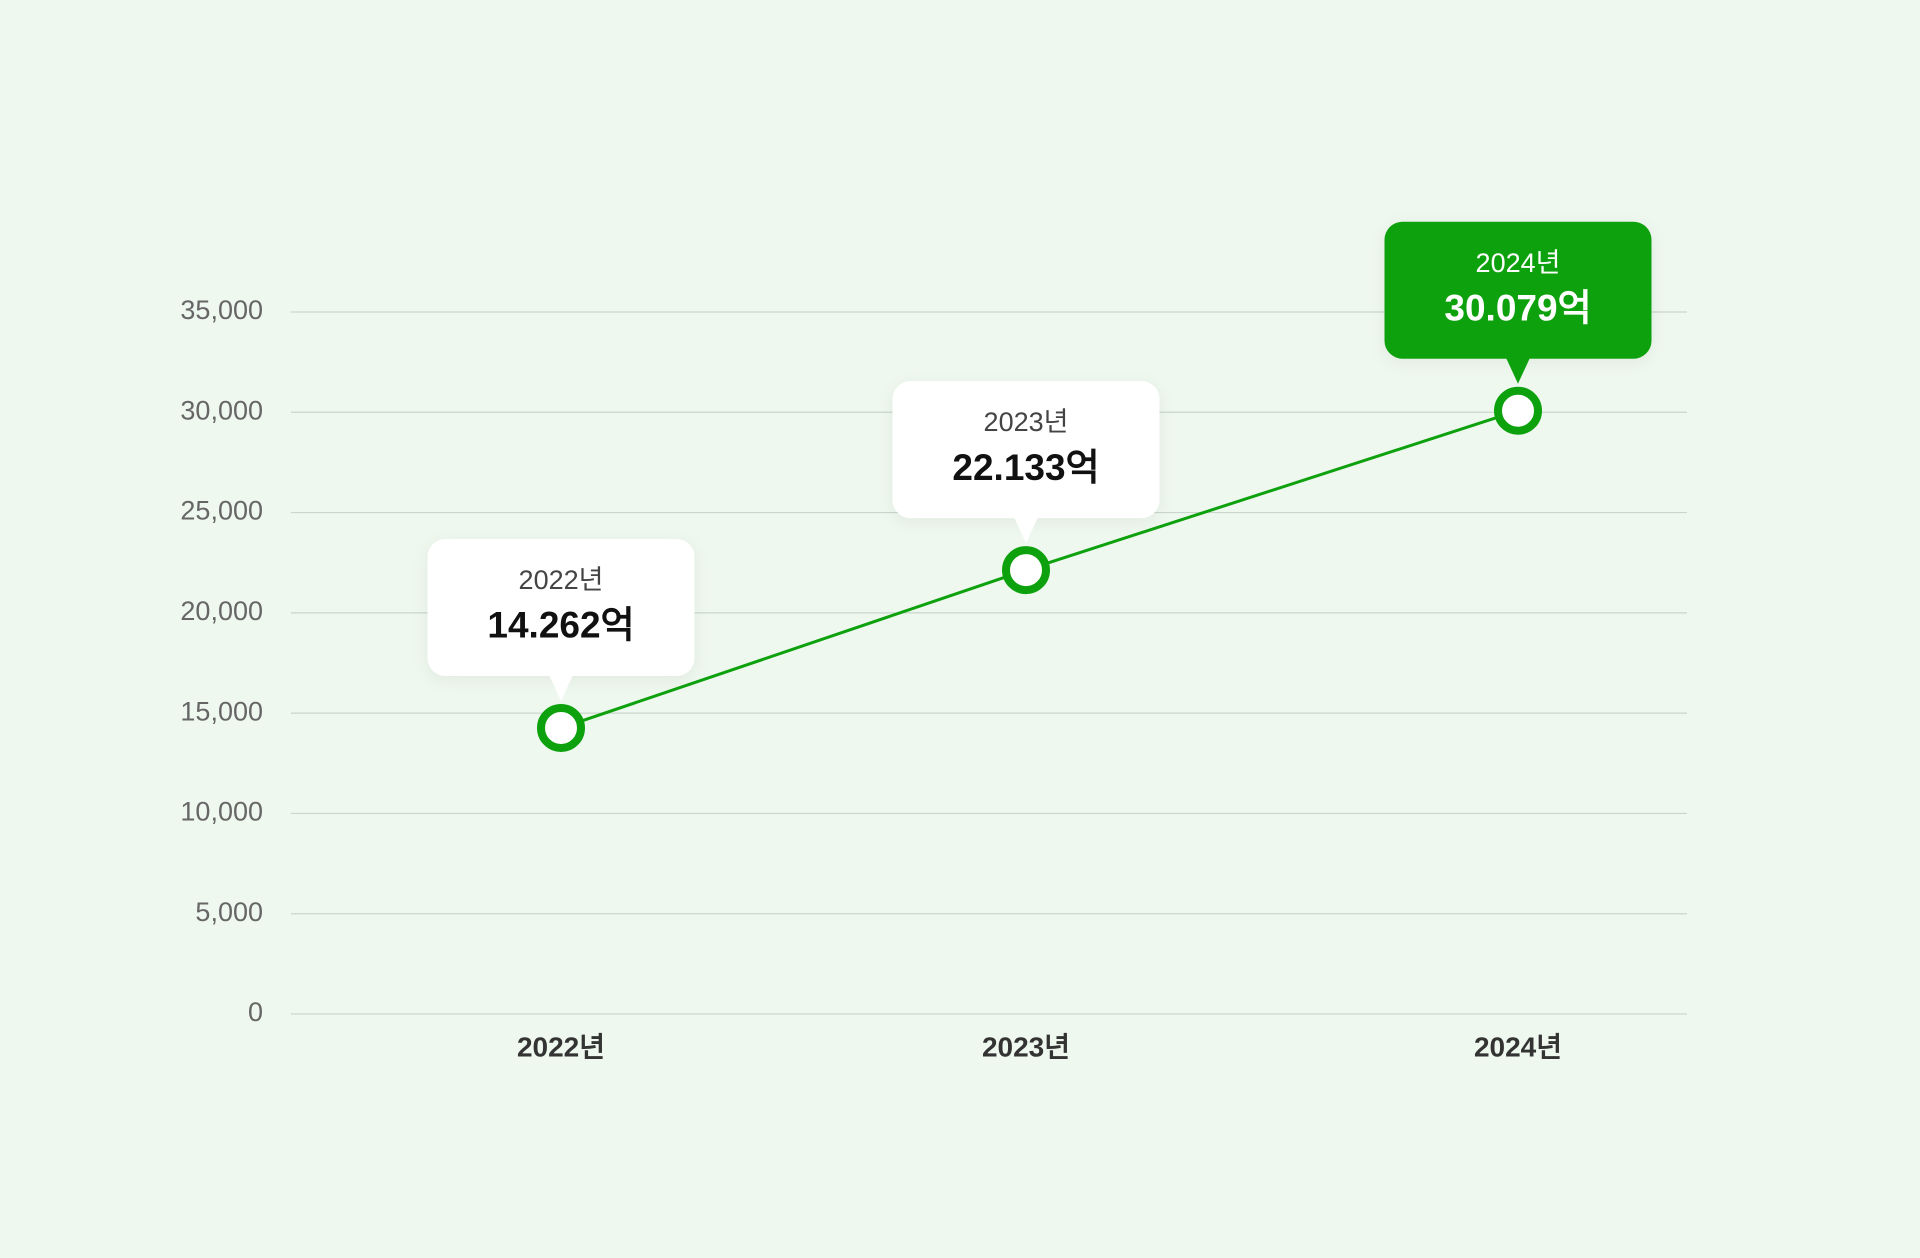 The image size is (1920, 1258). Describe the element at coordinates (1518, 1046) in the screenshot. I see `x-tick-label: 2024년` at that location.